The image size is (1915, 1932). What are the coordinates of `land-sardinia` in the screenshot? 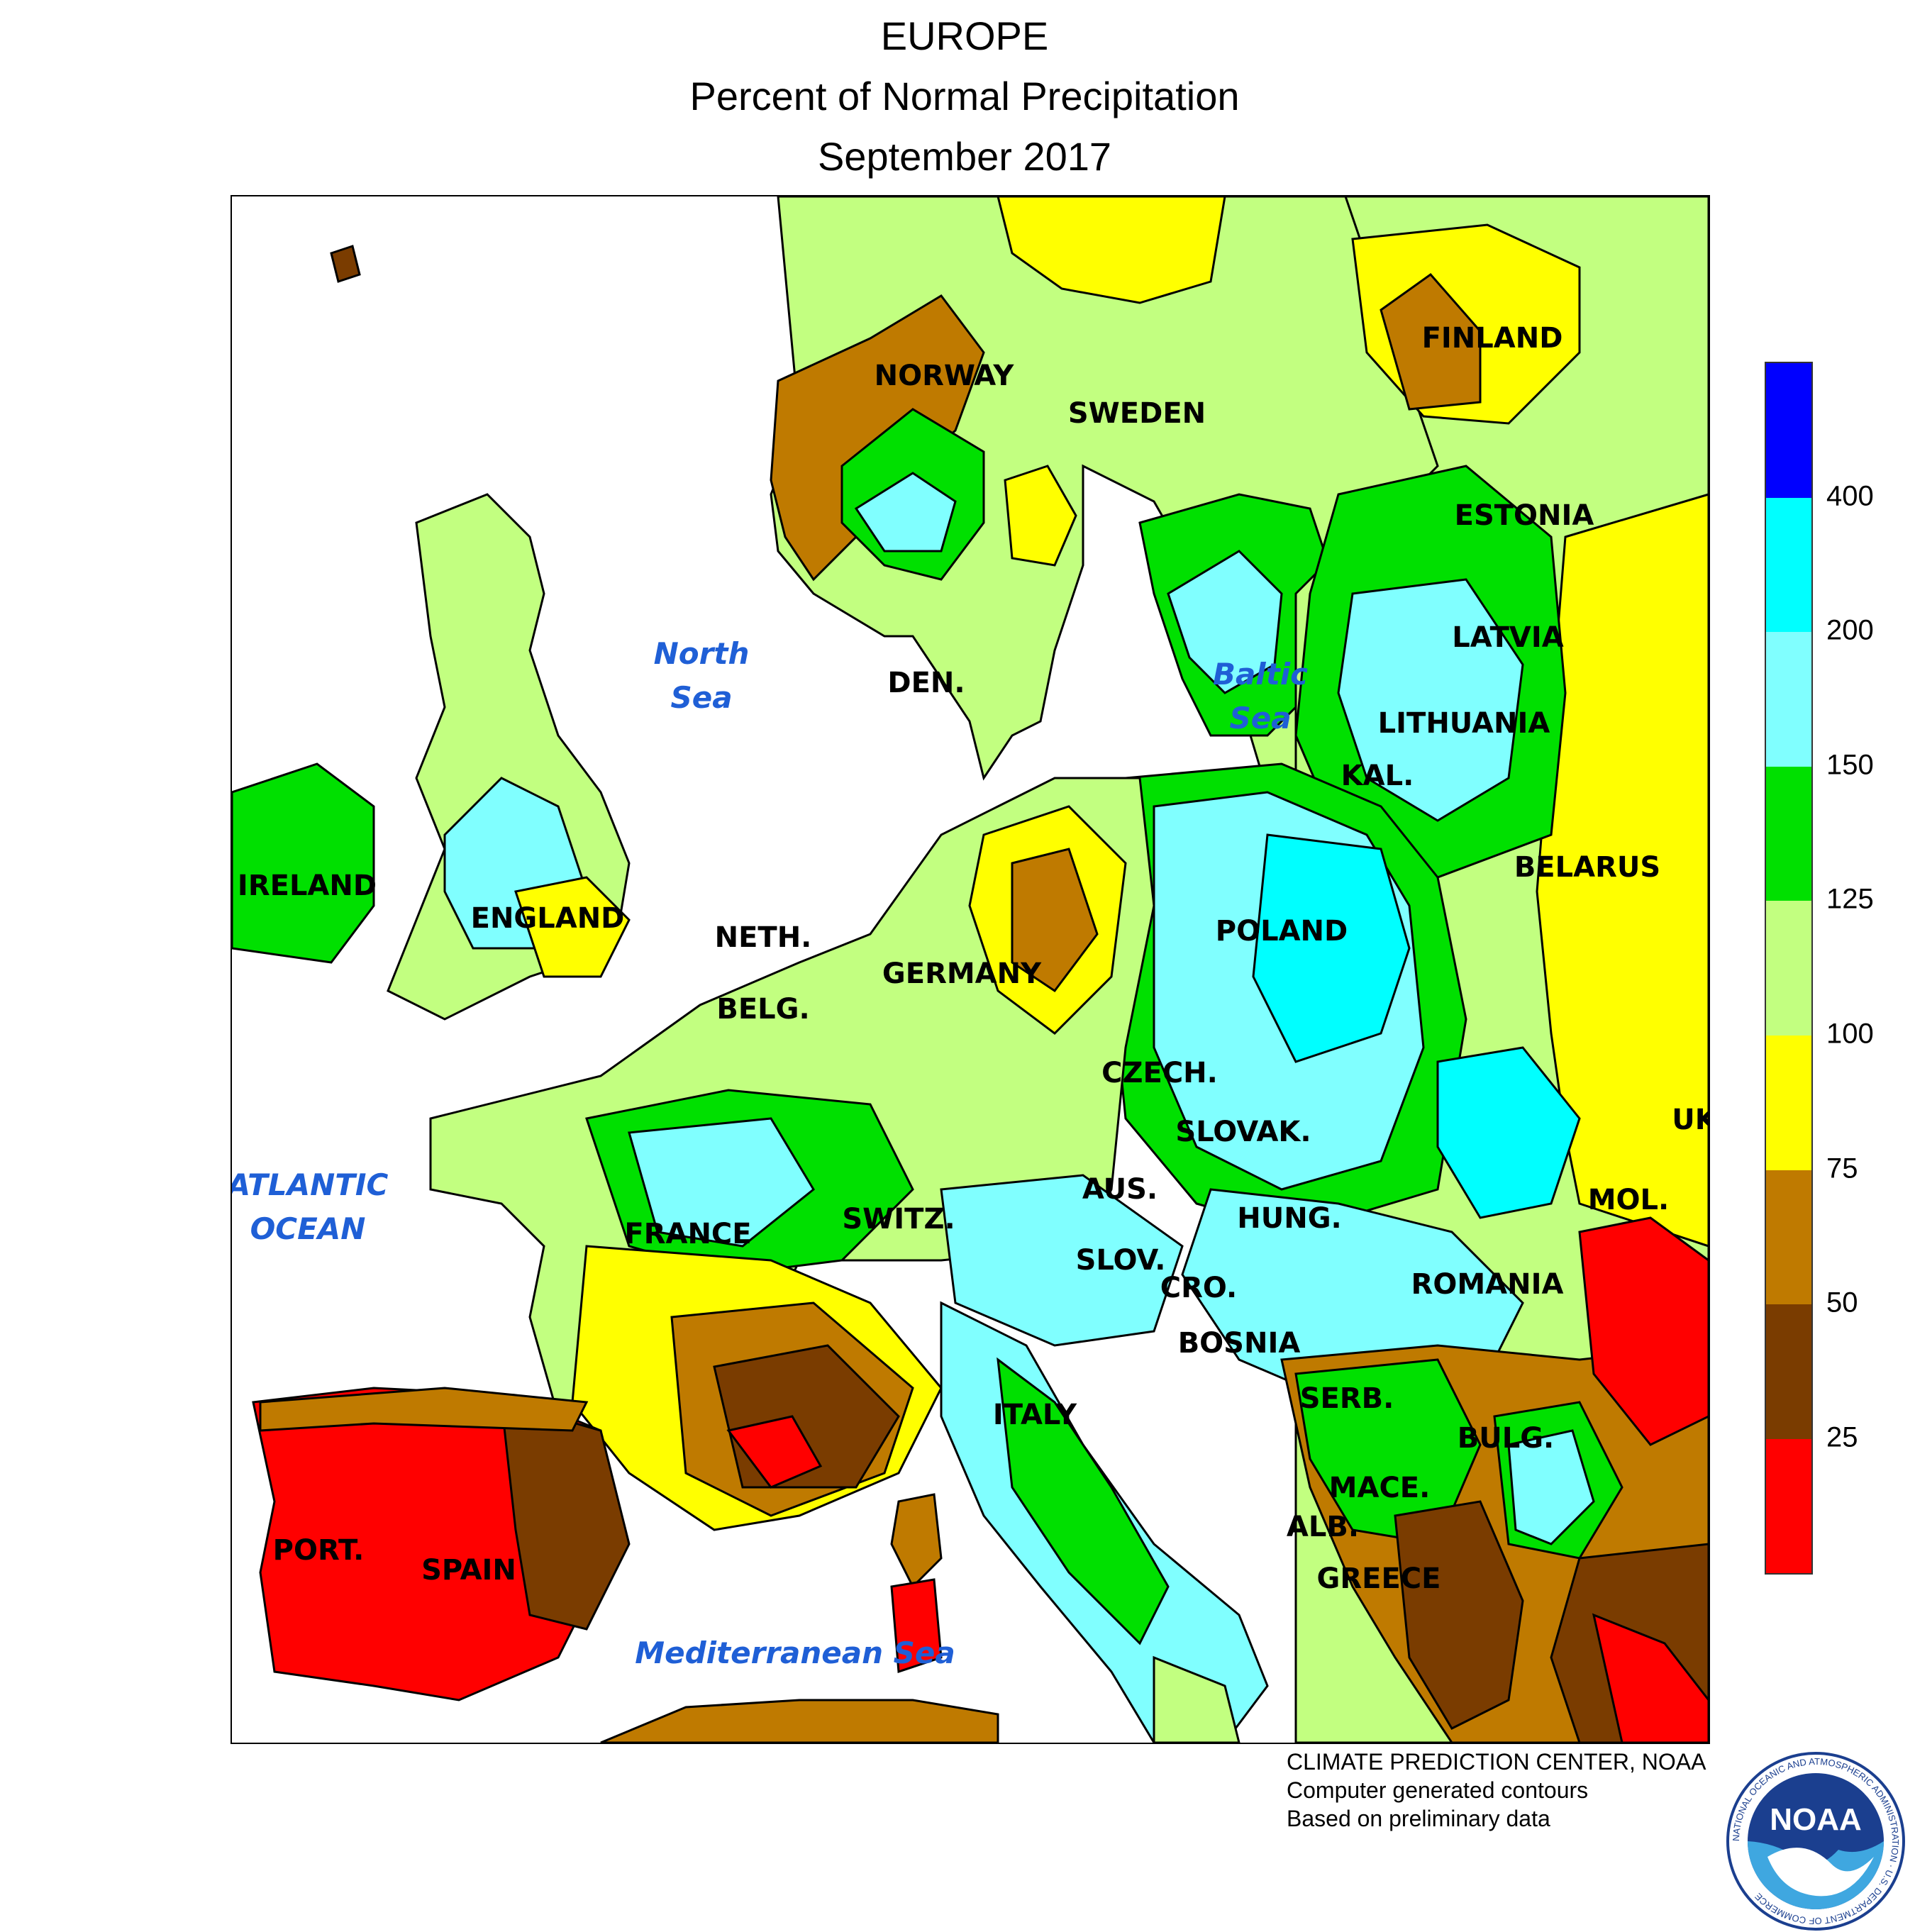 It's located at (916, 1626).